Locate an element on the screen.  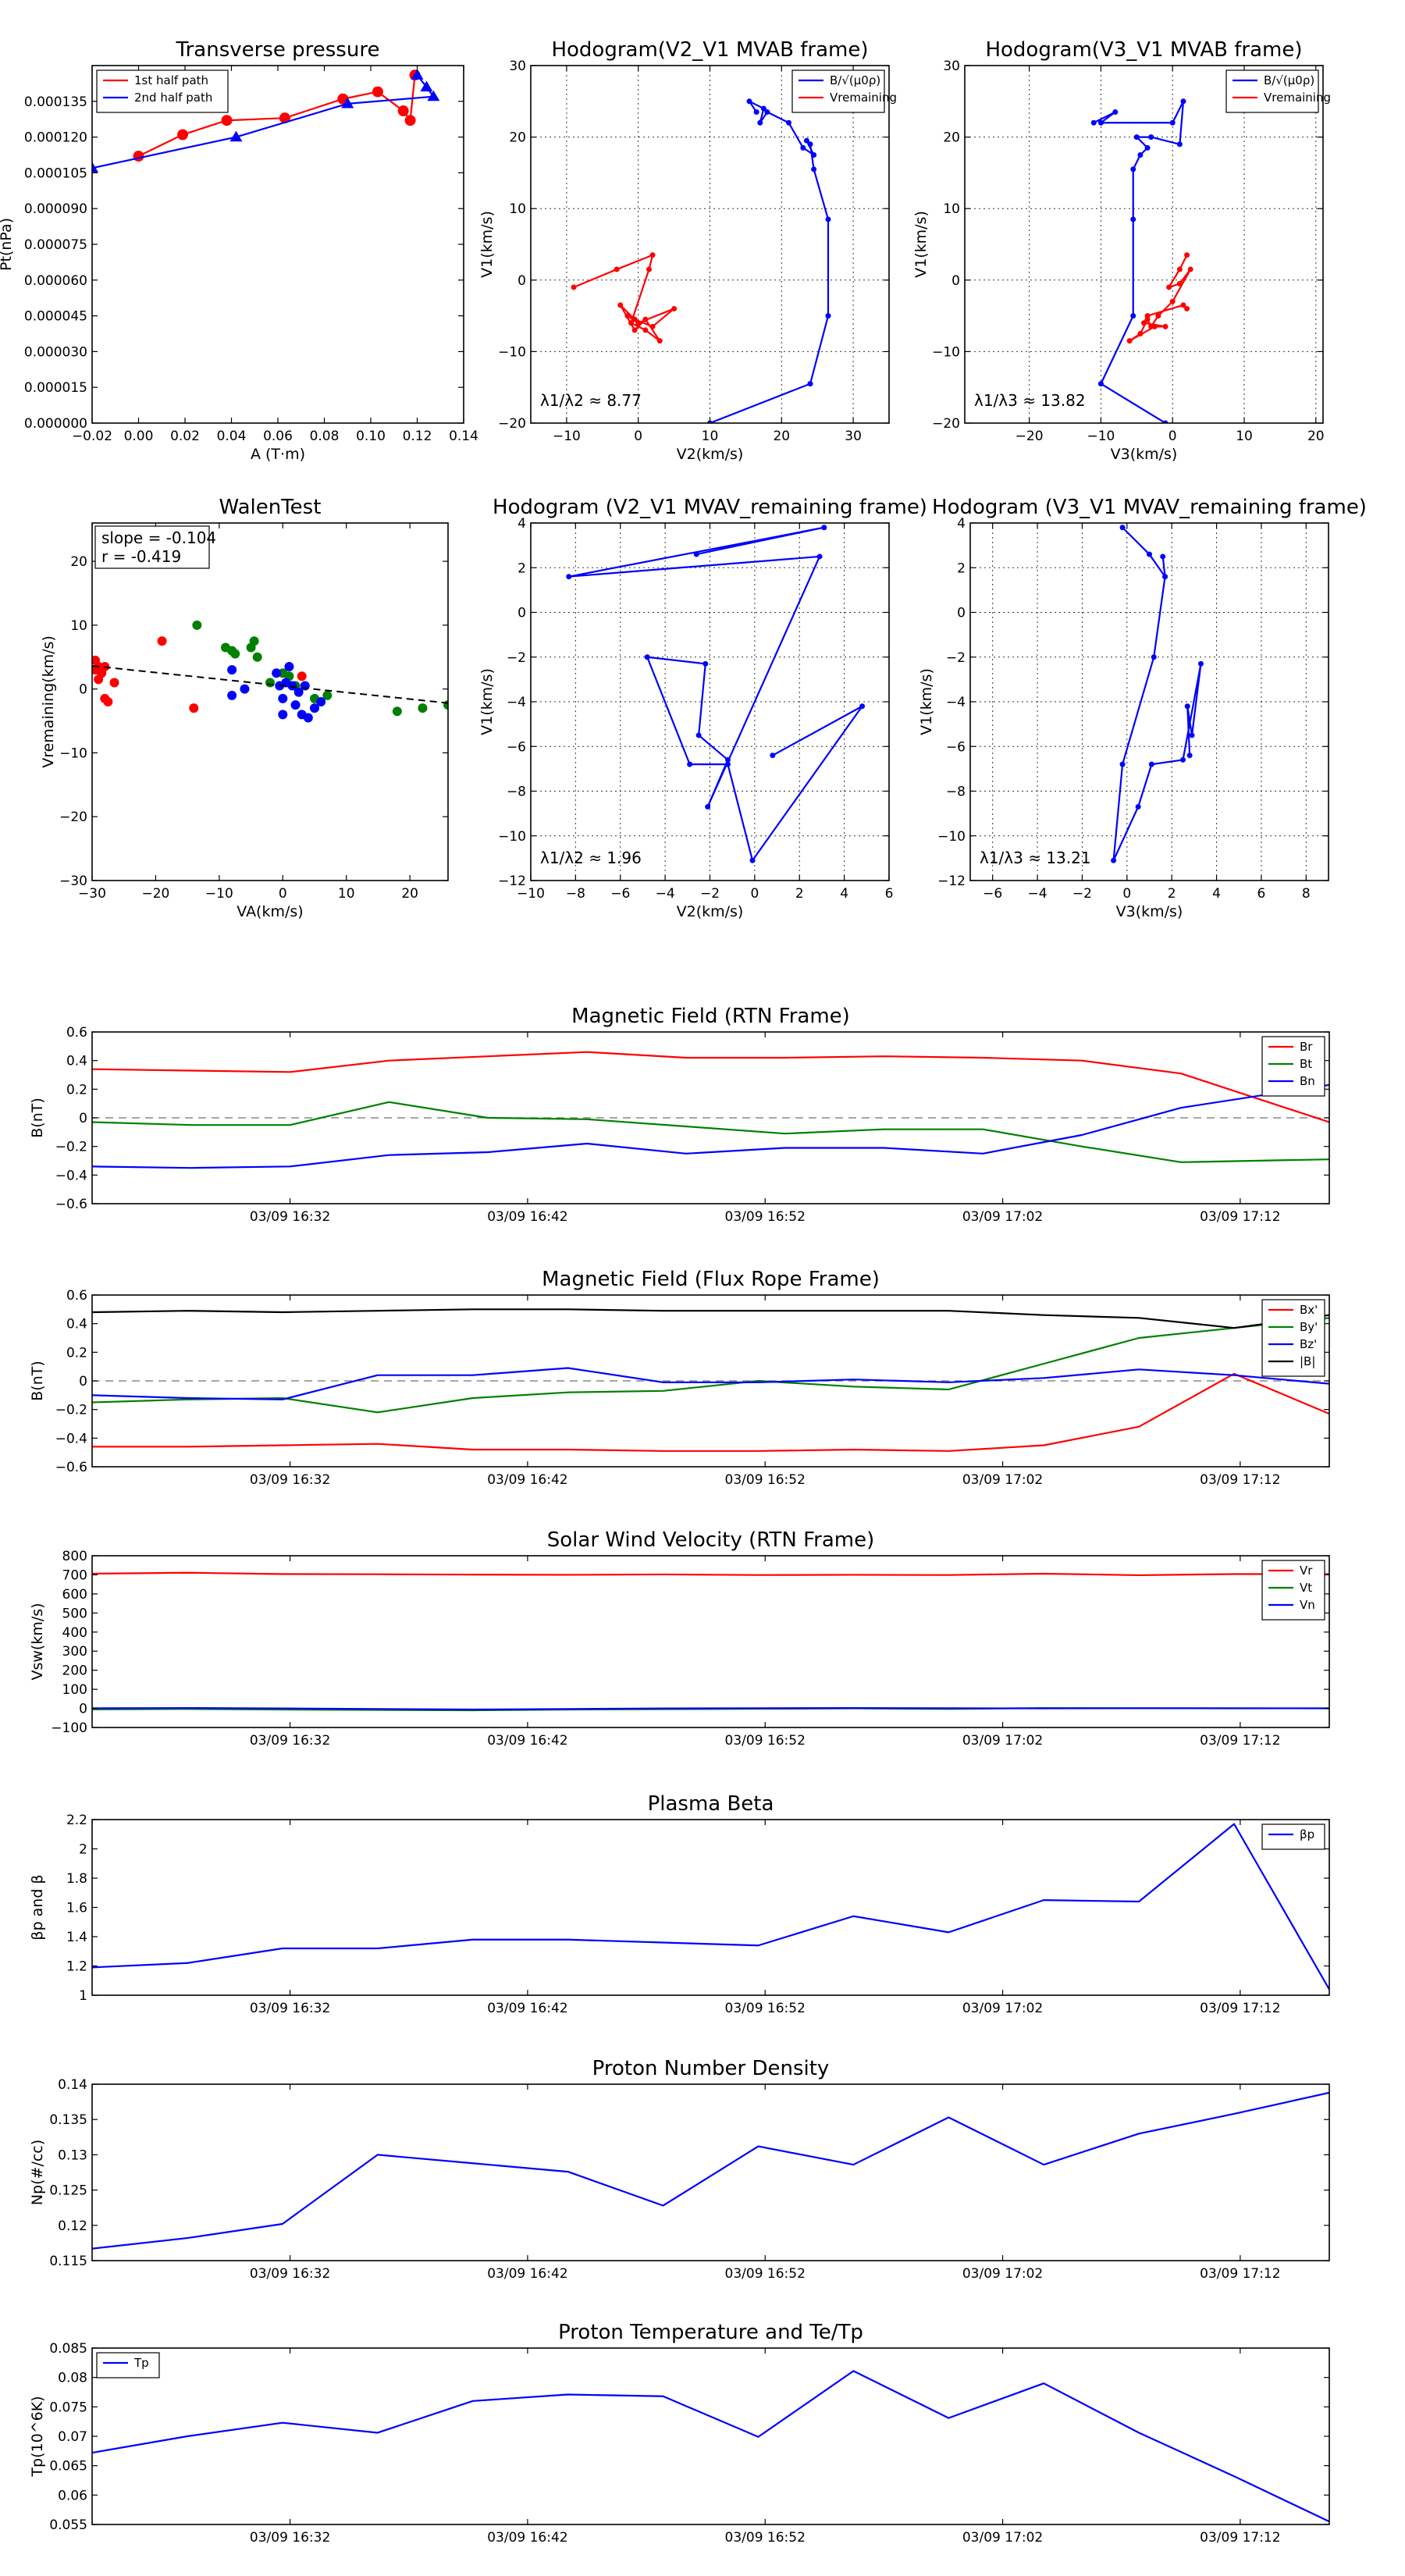
x-tick-label: 4 is located at coordinates (1217, 894).